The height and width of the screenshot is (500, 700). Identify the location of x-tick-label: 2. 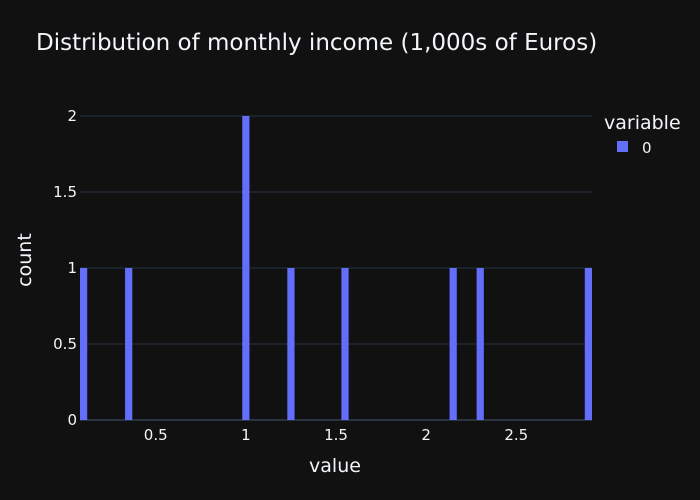
(426, 435).